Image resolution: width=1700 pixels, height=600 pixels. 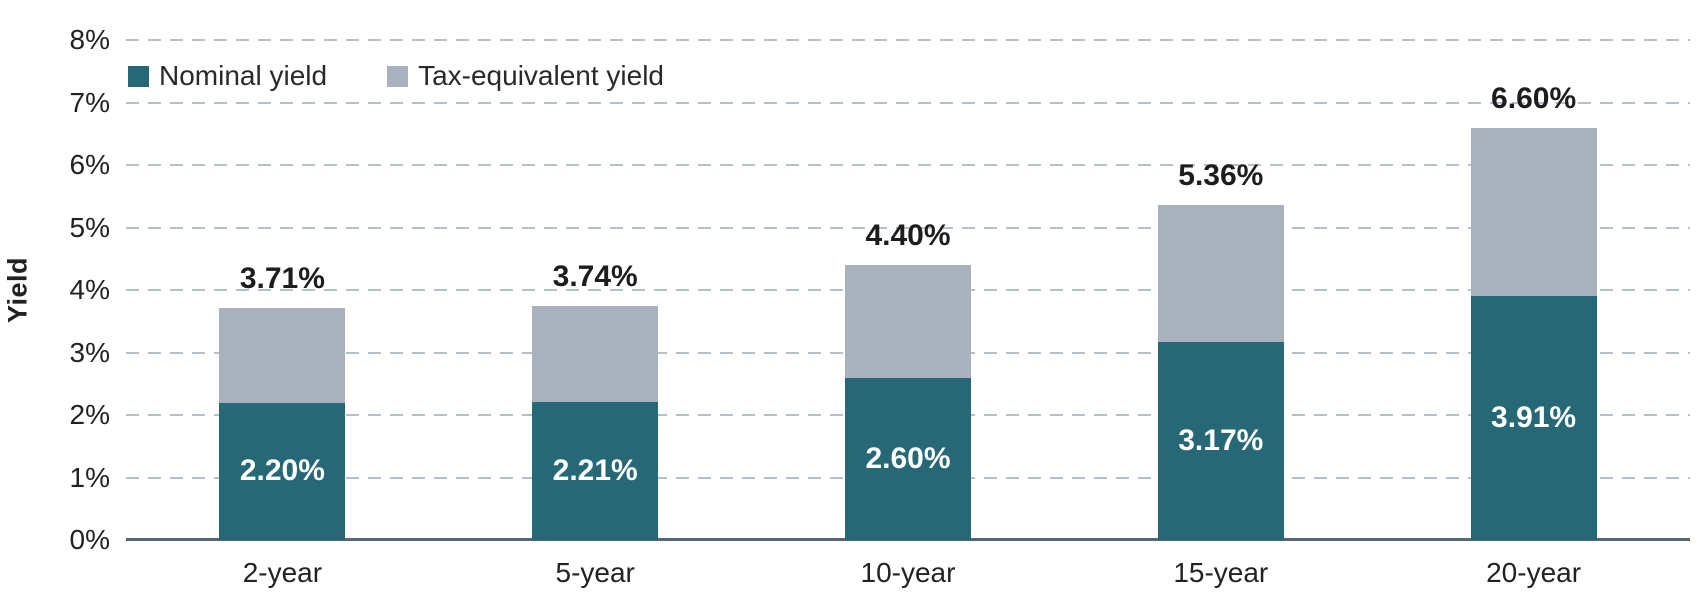 I want to click on total-value-label-20-year: 6.60%, so click(x=1534, y=98).